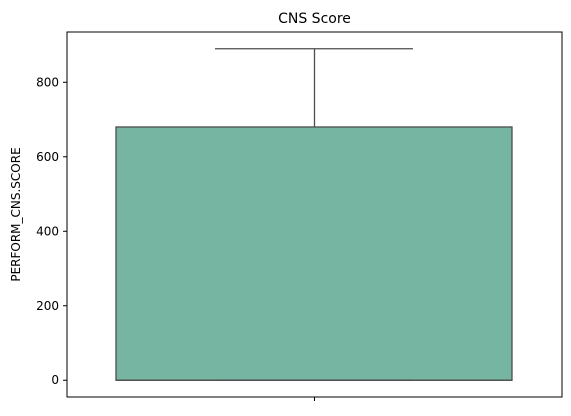 The image size is (571, 416). What do you see at coordinates (314, 19) in the screenshot?
I see `chart-title: CNS Score` at bounding box center [314, 19].